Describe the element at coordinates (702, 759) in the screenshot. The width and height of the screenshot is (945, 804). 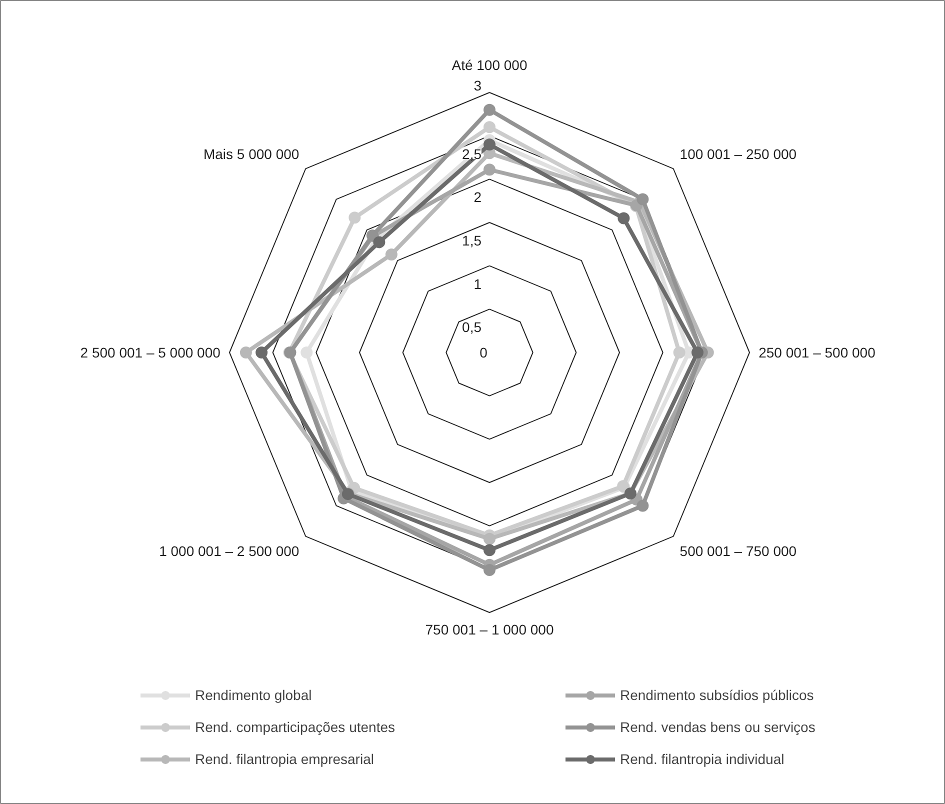
I see `legend-label: Rend. filantropia individual` at that location.